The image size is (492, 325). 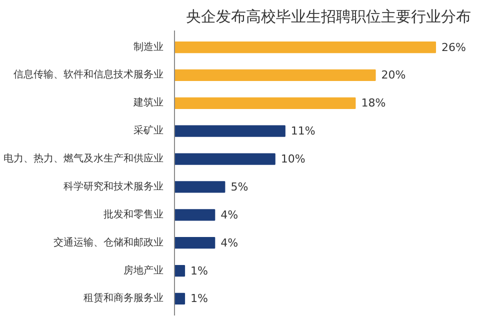 What do you see at coordinates (373, 103) in the screenshot?
I see `data-label: 18%` at bounding box center [373, 103].